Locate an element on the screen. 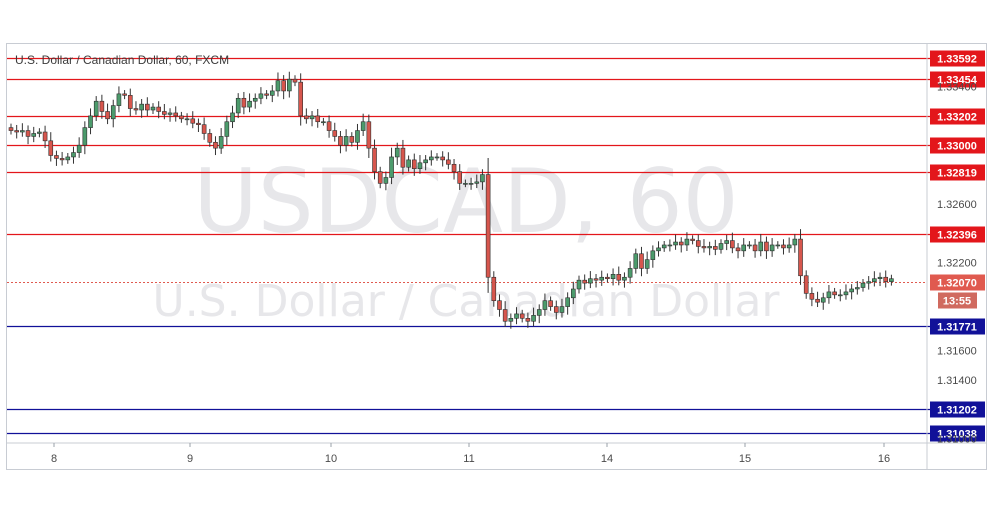 The width and height of the screenshot is (991, 507). symbol-title: U.S. Dollar / Canadian Dollar, 60, FXCM is located at coordinates (122, 60).